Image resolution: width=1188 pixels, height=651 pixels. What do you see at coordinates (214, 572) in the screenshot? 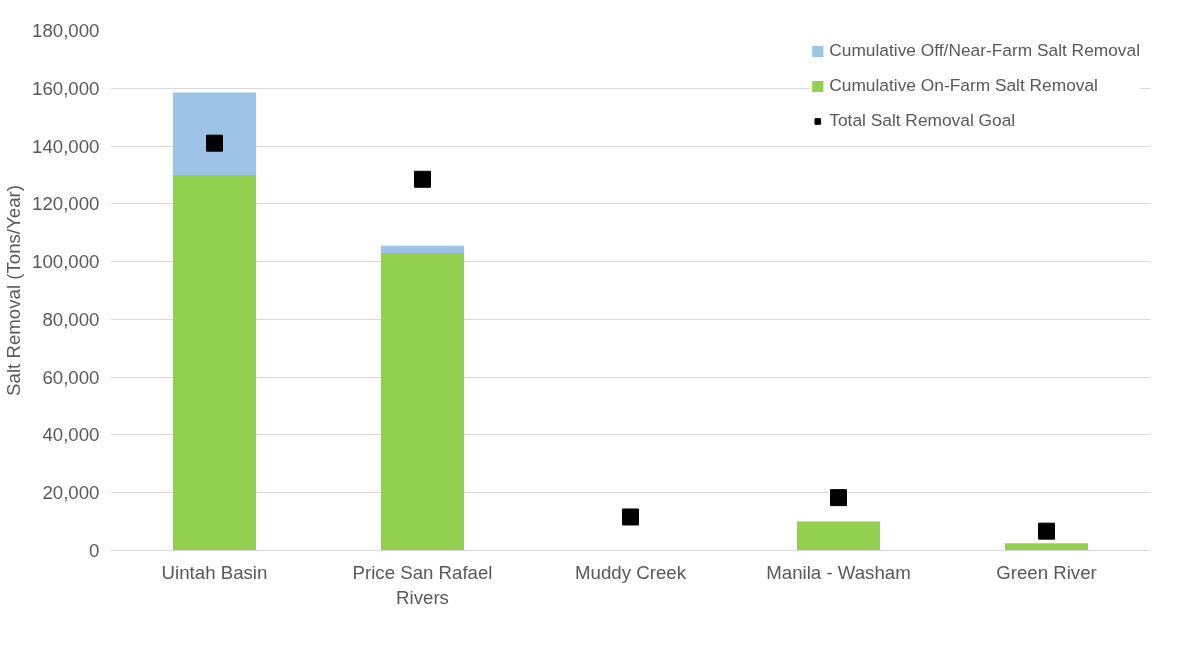
I see `x-tick-label: Uintah Basin` at bounding box center [214, 572].